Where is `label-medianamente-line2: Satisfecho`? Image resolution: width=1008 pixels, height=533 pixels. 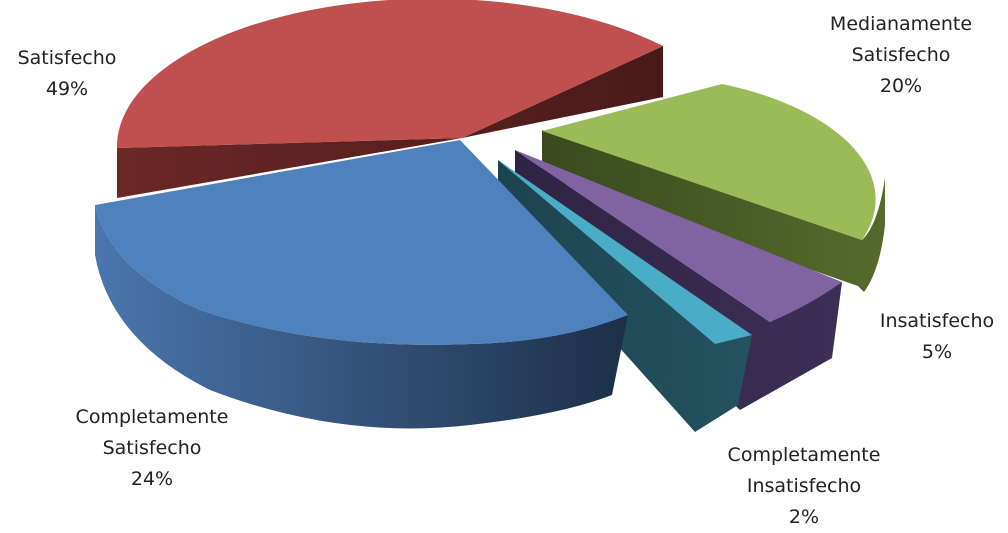 label-medianamente-line2: Satisfecho is located at coordinates (901, 55).